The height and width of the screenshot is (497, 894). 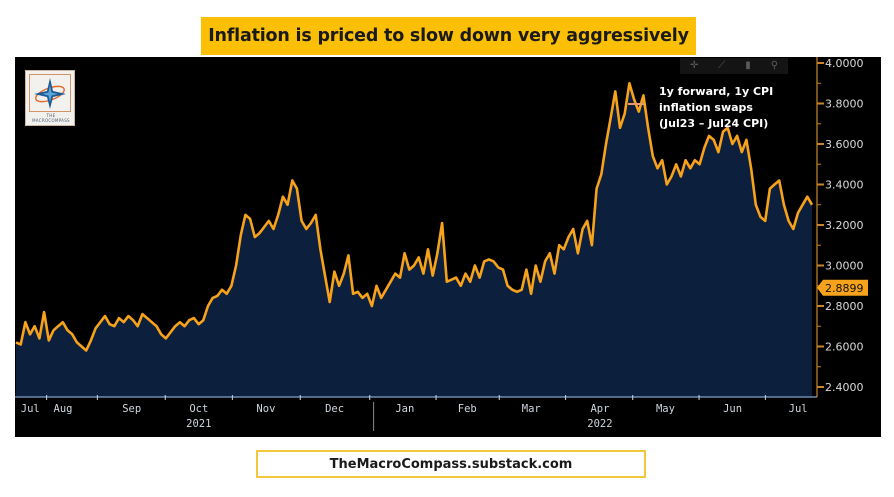 I want to click on y-tick-label: 3.0000, so click(x=844, y=266).